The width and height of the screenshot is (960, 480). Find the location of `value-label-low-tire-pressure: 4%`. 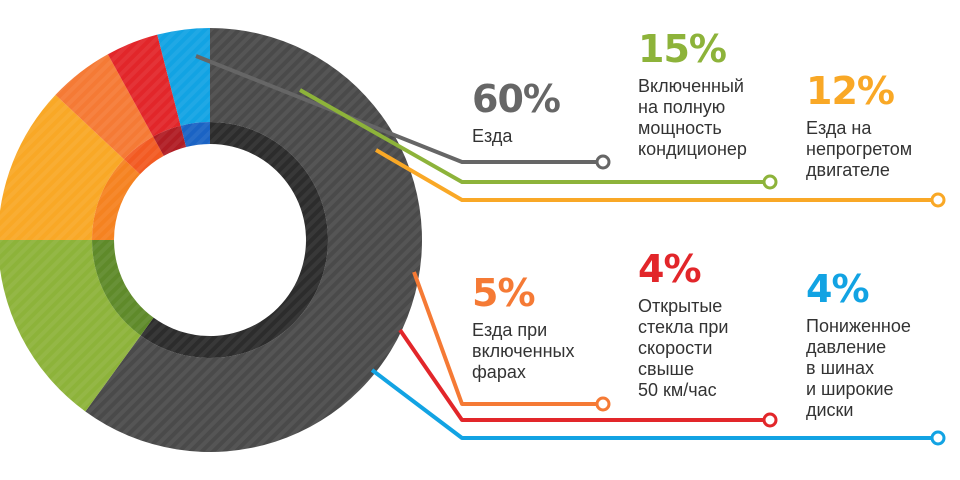

value-label-low-tire-pressure: 4% is located at coordinates (837, 289).